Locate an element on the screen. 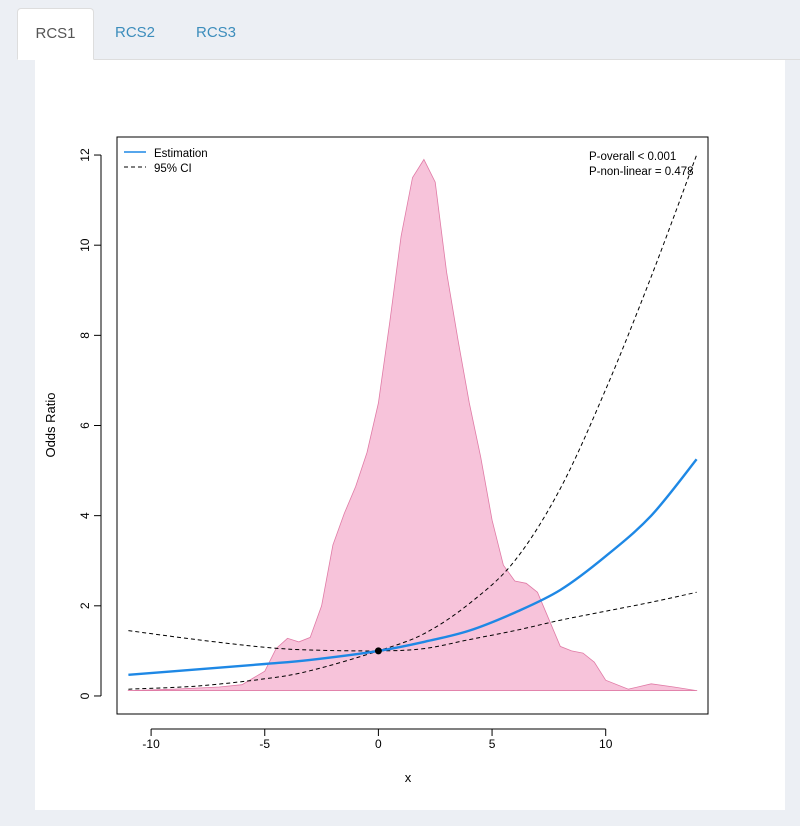 This screenshot has width=800, height=826. y-tick-label: 12 is located at coordinates (85, 155).